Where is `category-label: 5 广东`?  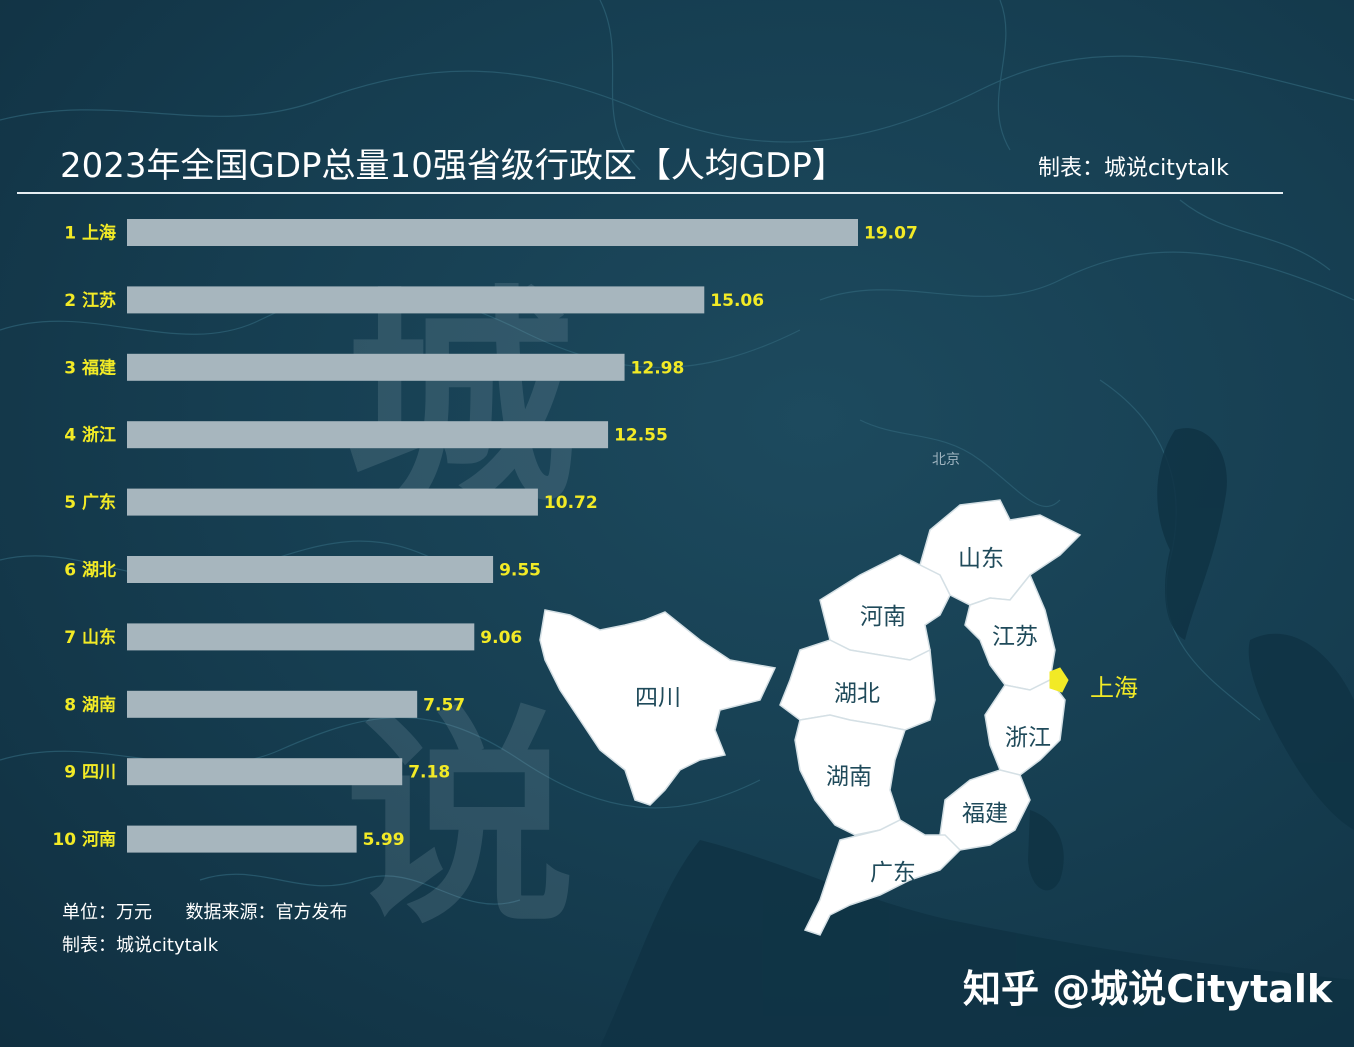 category-label: 5 广东 is located at coordinates (90, 502).